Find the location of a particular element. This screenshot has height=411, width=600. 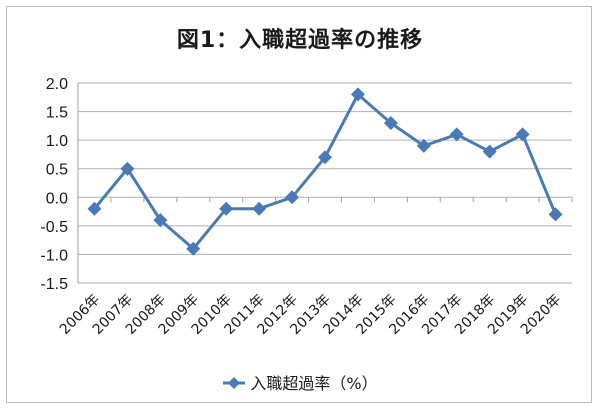

y-tick-label: 2.0 is located at coordinates (57, 84).